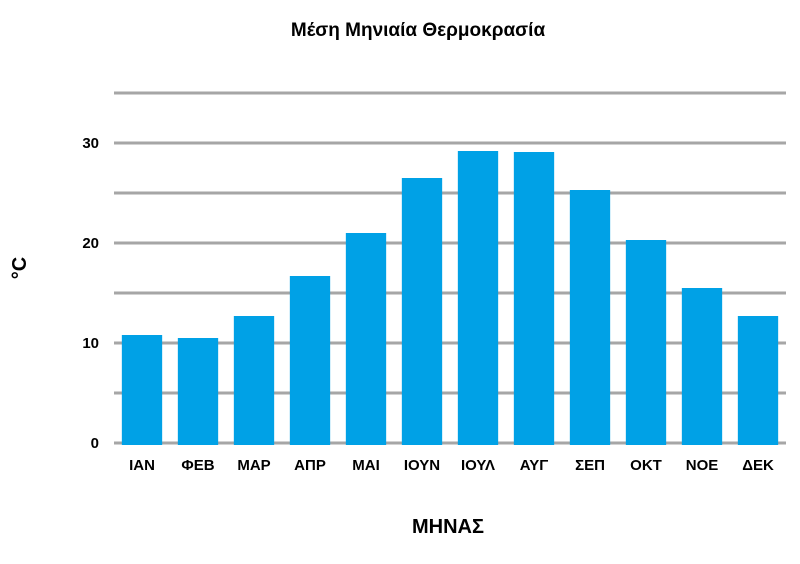  I want to click on y-tick-label: 20, so click(90, 243).